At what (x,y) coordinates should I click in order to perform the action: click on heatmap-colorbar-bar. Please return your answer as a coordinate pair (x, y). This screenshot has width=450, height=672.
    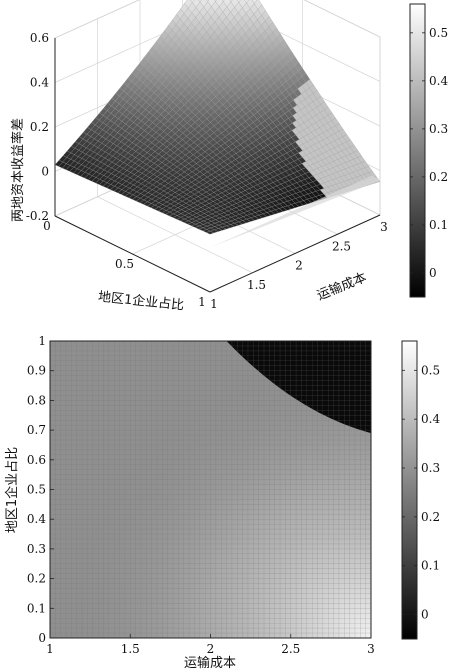
    Looking at the image, I should click on (409, 490).